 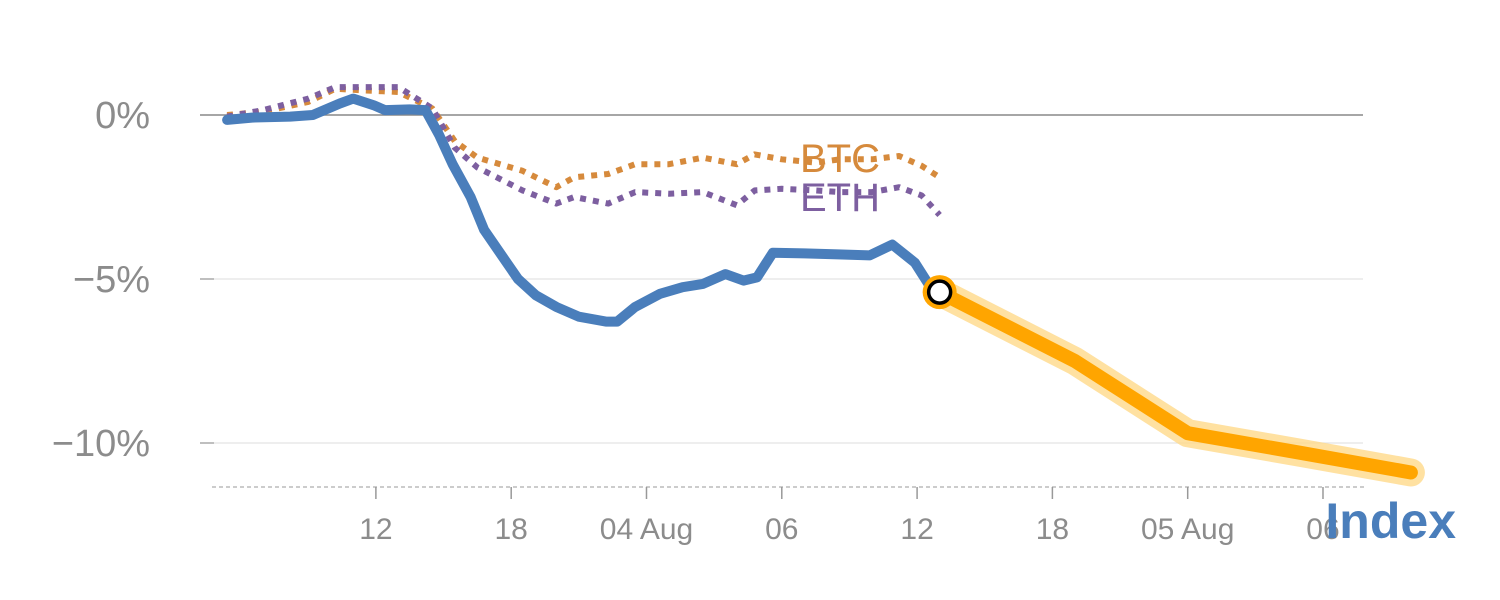 What do you see at coordinates (584, 138) in the screenshot?
I see `series-line-btc` at bounding box center [584, 138].